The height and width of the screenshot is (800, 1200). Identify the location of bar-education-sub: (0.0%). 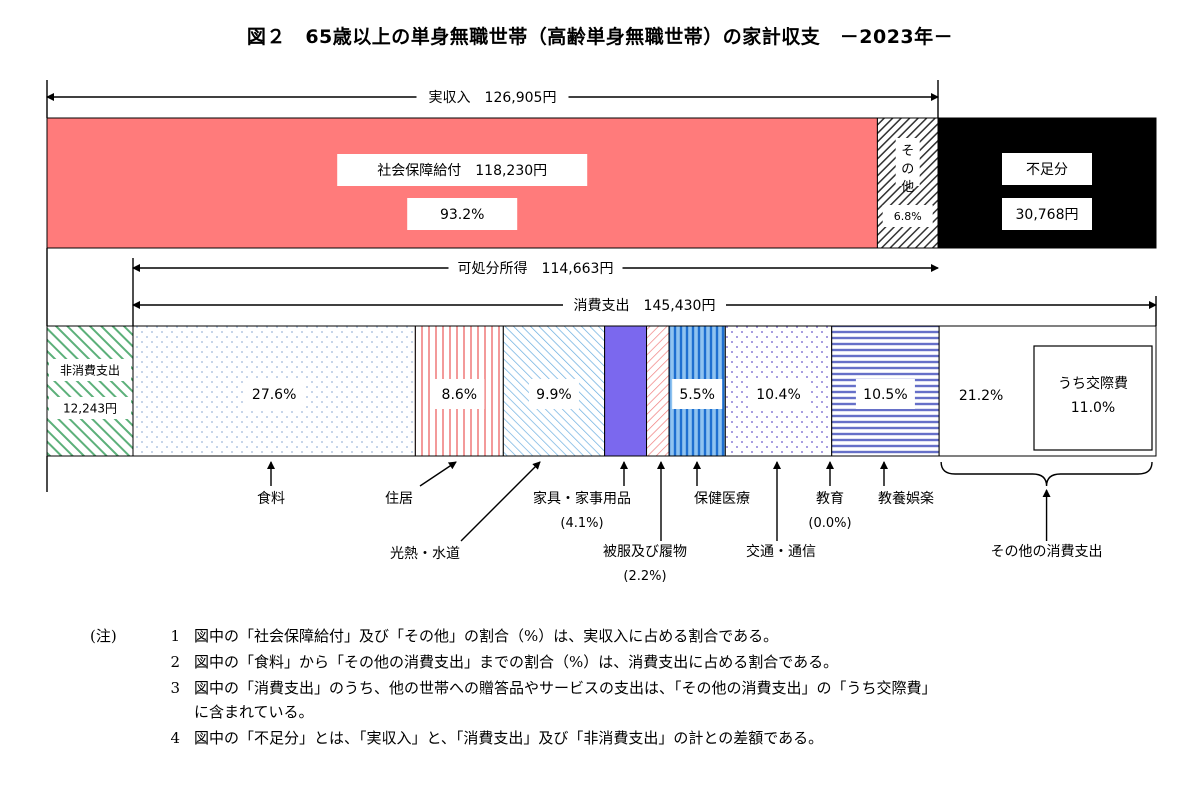
(829, 523).